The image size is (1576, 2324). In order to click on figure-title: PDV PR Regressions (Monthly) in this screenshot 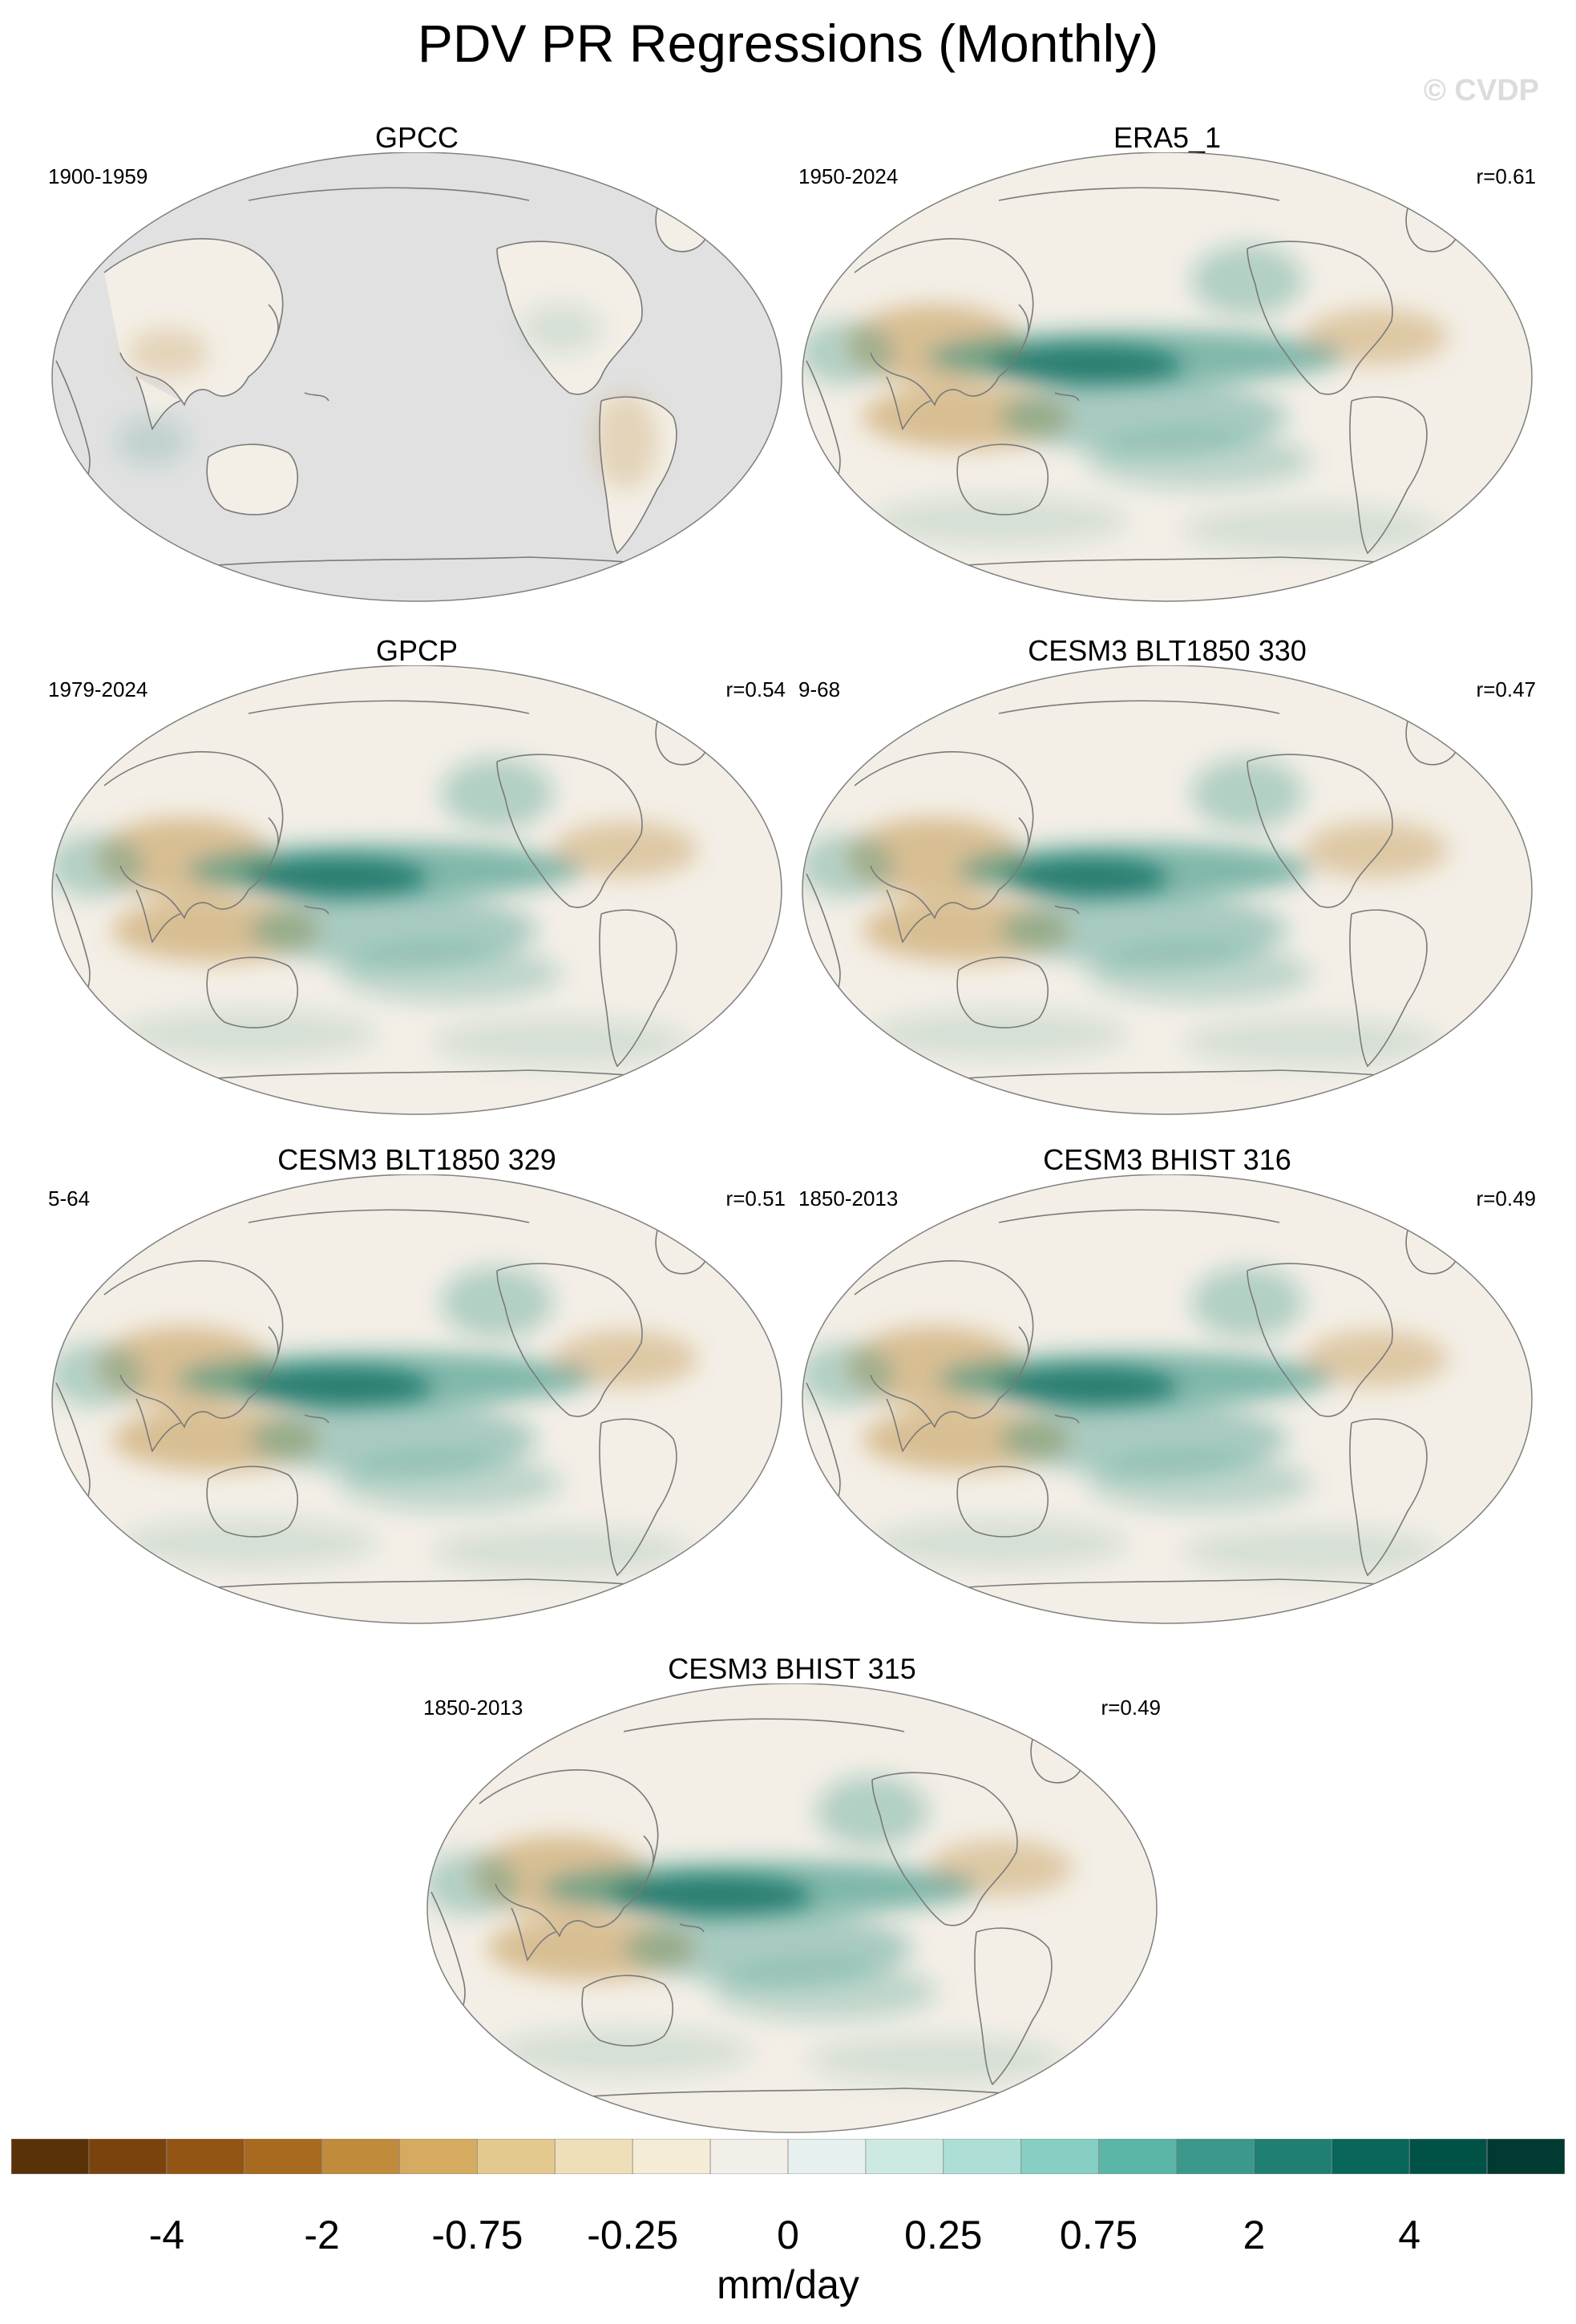, I will do `click(788, 43)`.